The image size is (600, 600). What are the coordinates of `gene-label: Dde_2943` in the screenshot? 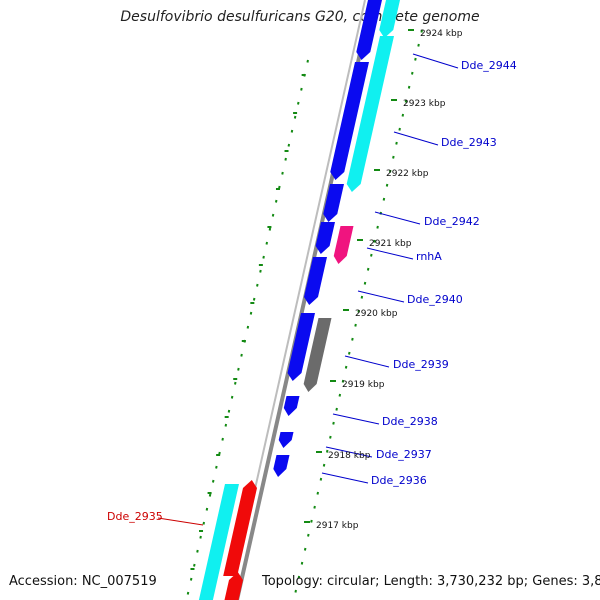 It's located at (469, 142).